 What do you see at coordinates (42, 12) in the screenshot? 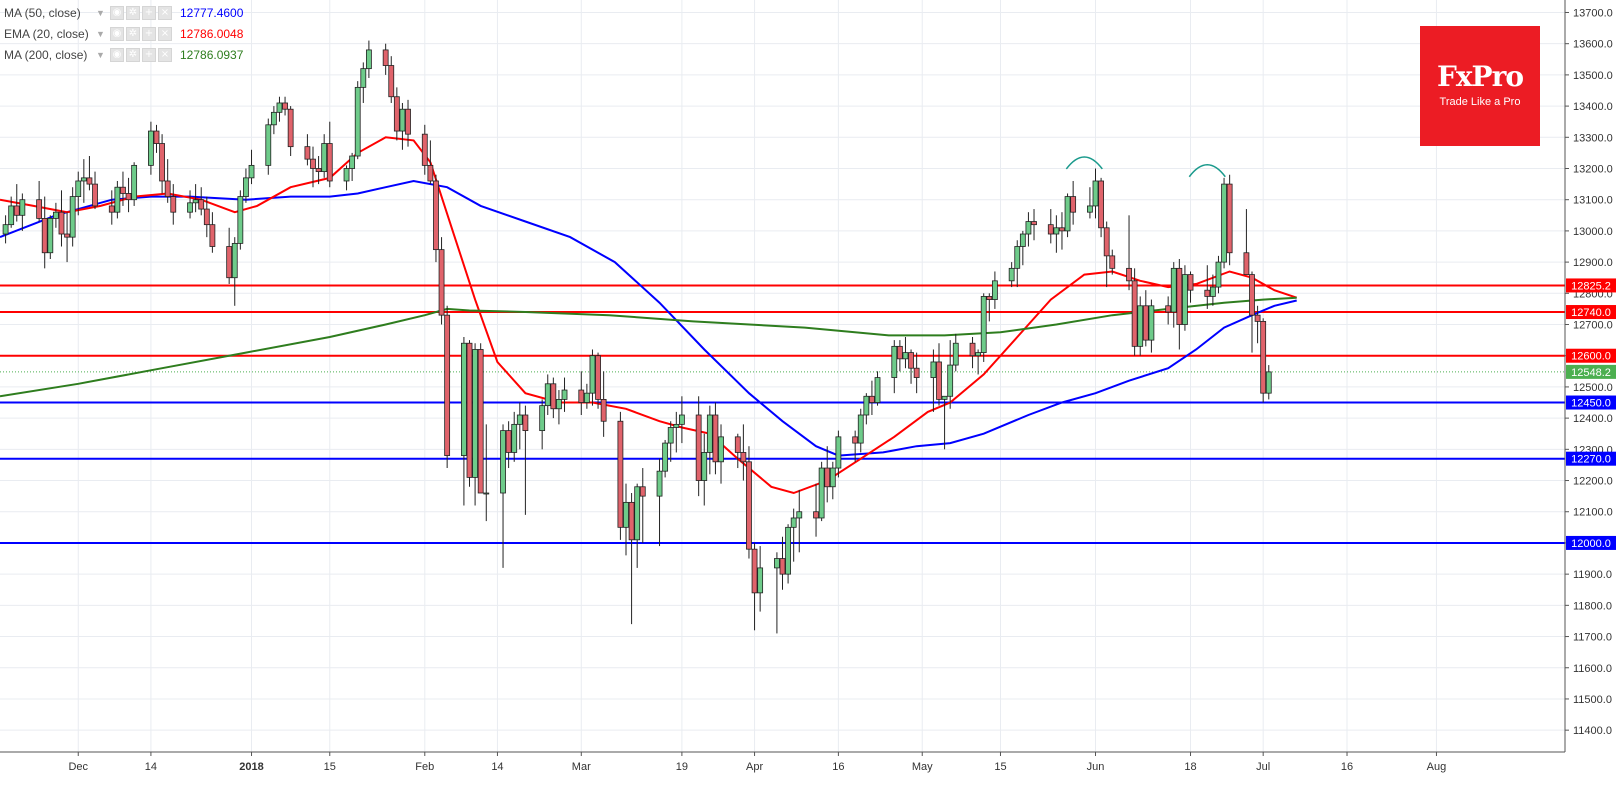
I see `legend-name: MA (50, close)` at bounding box center [42, 12].